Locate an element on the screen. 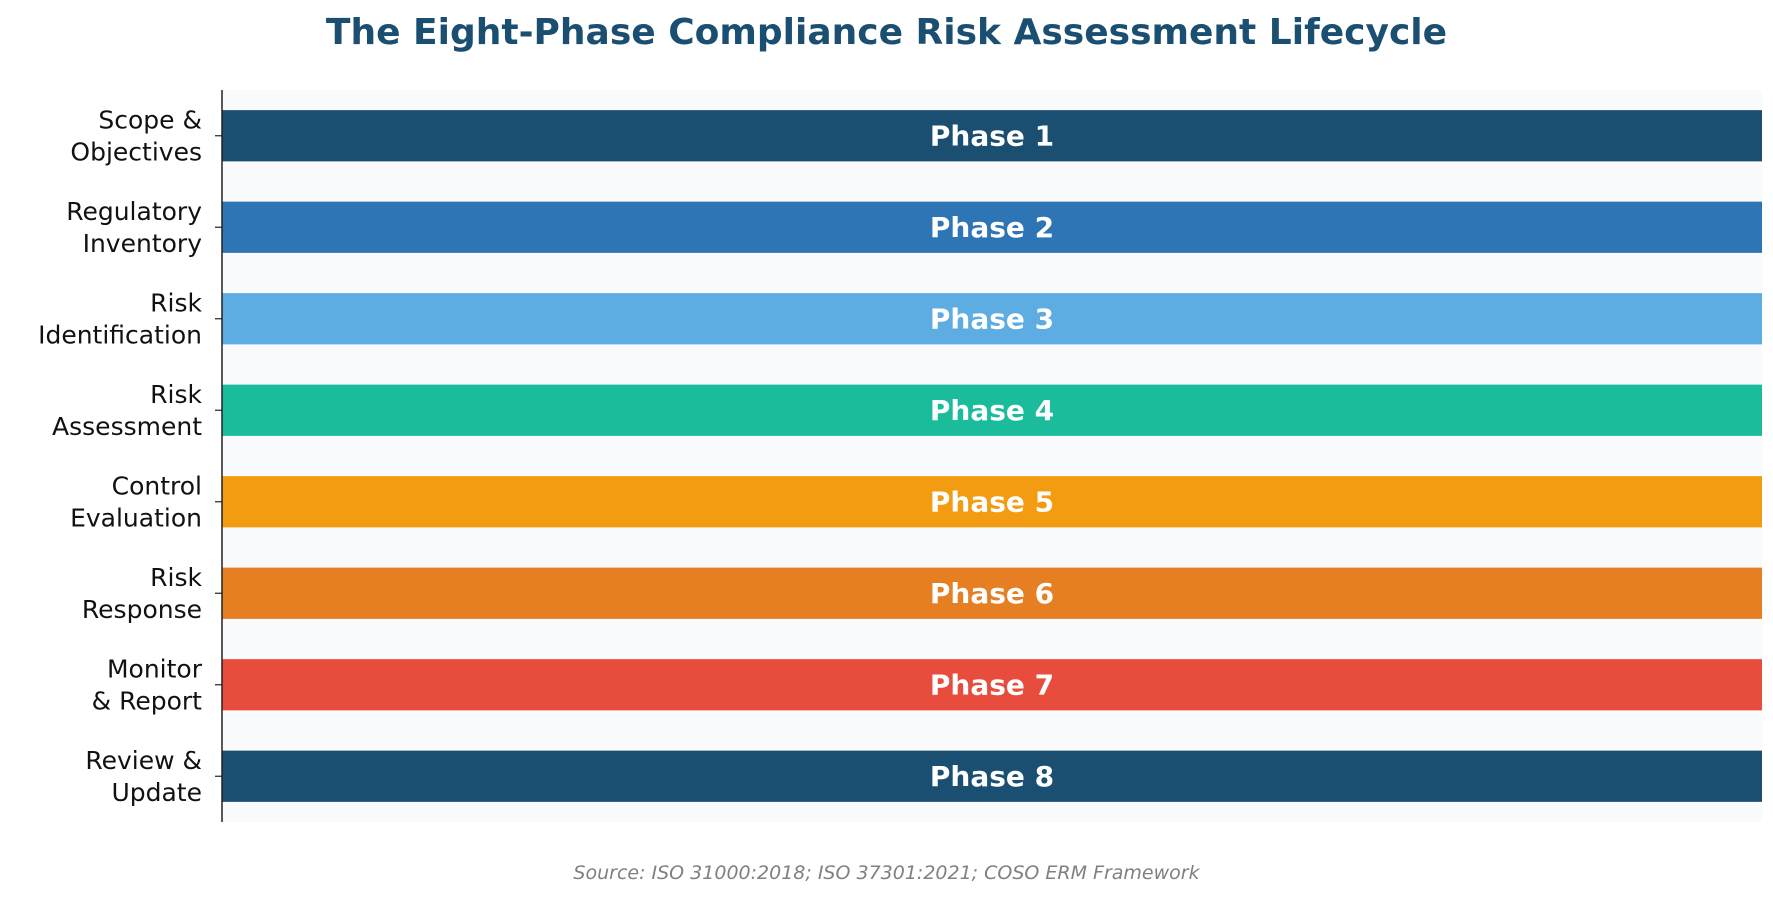 This screenshot has height=902, width=1773. y-tick-label: Scope & Objectives is located at coordinates (136, 135).